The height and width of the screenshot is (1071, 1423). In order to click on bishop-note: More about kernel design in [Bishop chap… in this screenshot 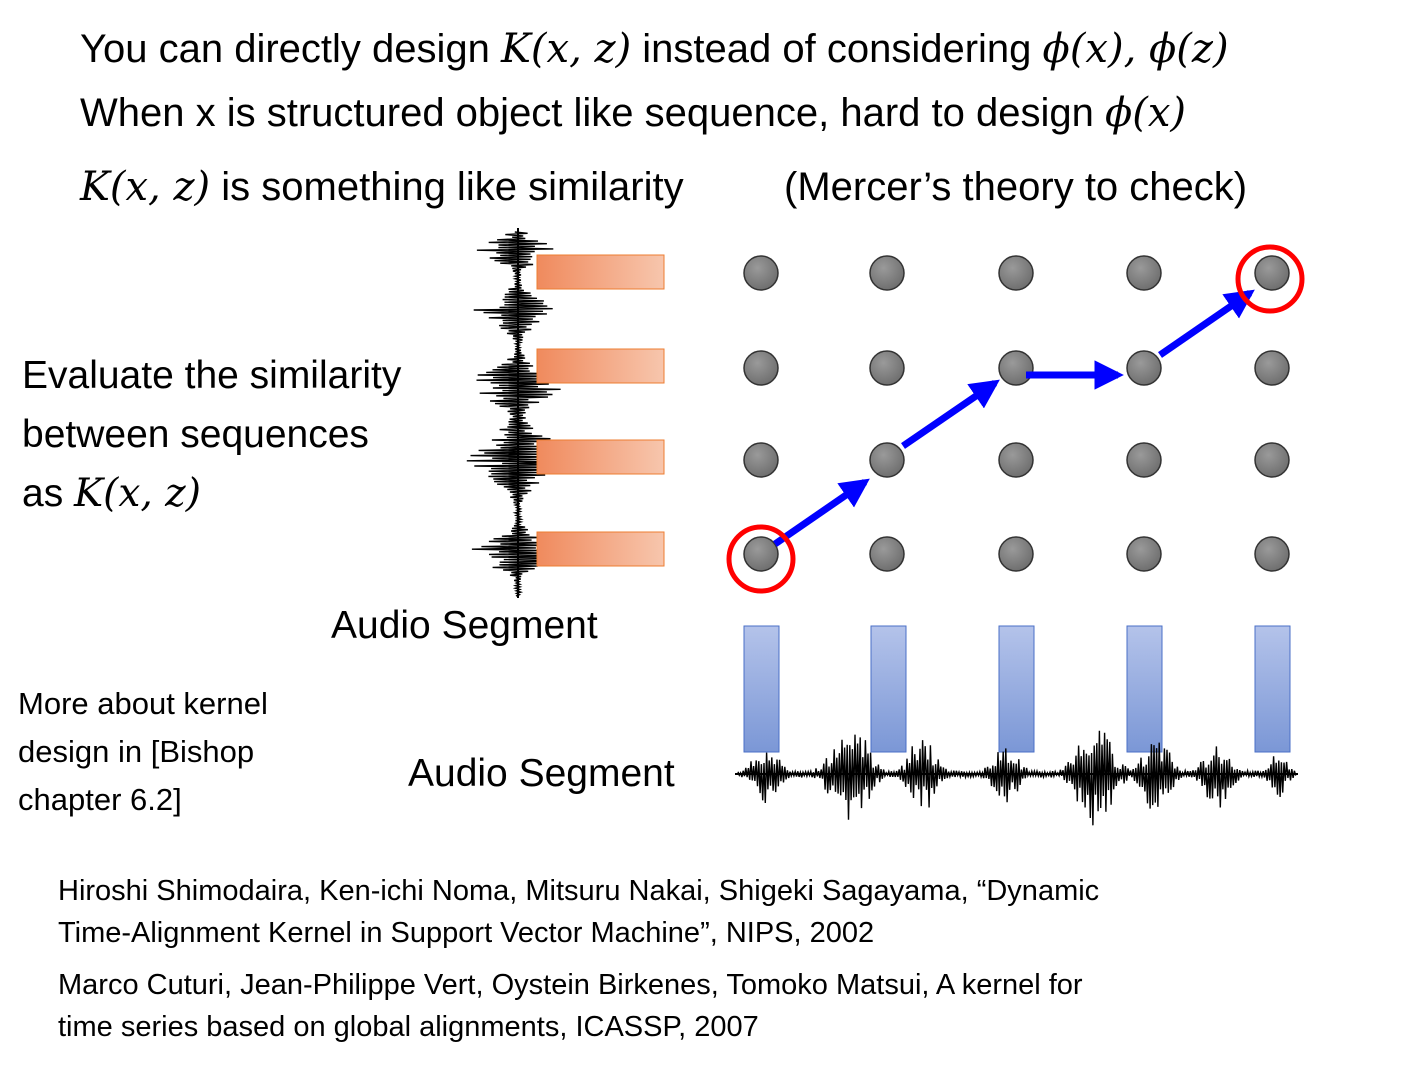, I will do `click(143, 752)`.